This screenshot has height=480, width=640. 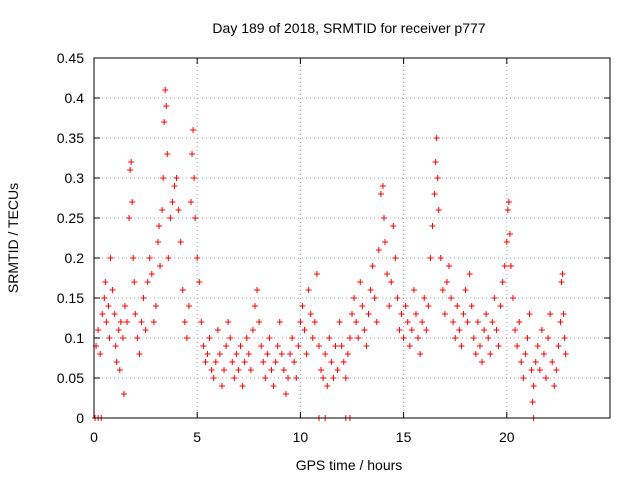 I want to click on x-tick-label: 5, so click(x=197, y=437).